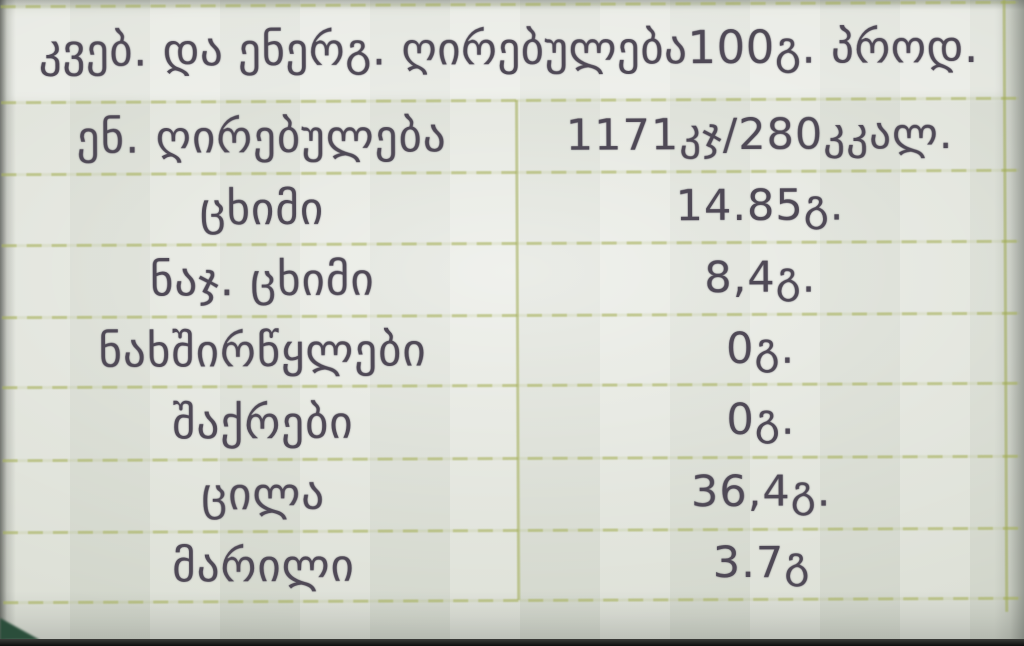  I want to click on packaging-corner, so click(20, 629).